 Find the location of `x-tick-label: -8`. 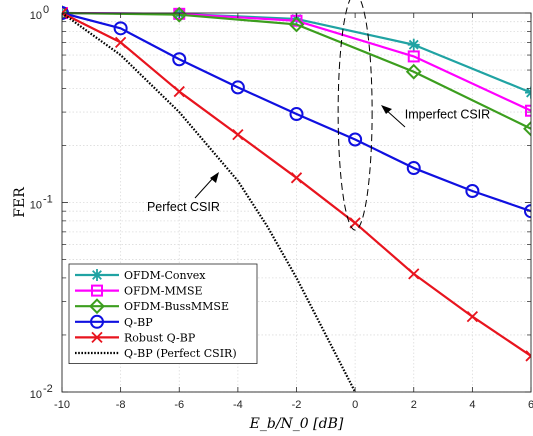

x-tick-label: -8 is located at coordinates (121, 405).